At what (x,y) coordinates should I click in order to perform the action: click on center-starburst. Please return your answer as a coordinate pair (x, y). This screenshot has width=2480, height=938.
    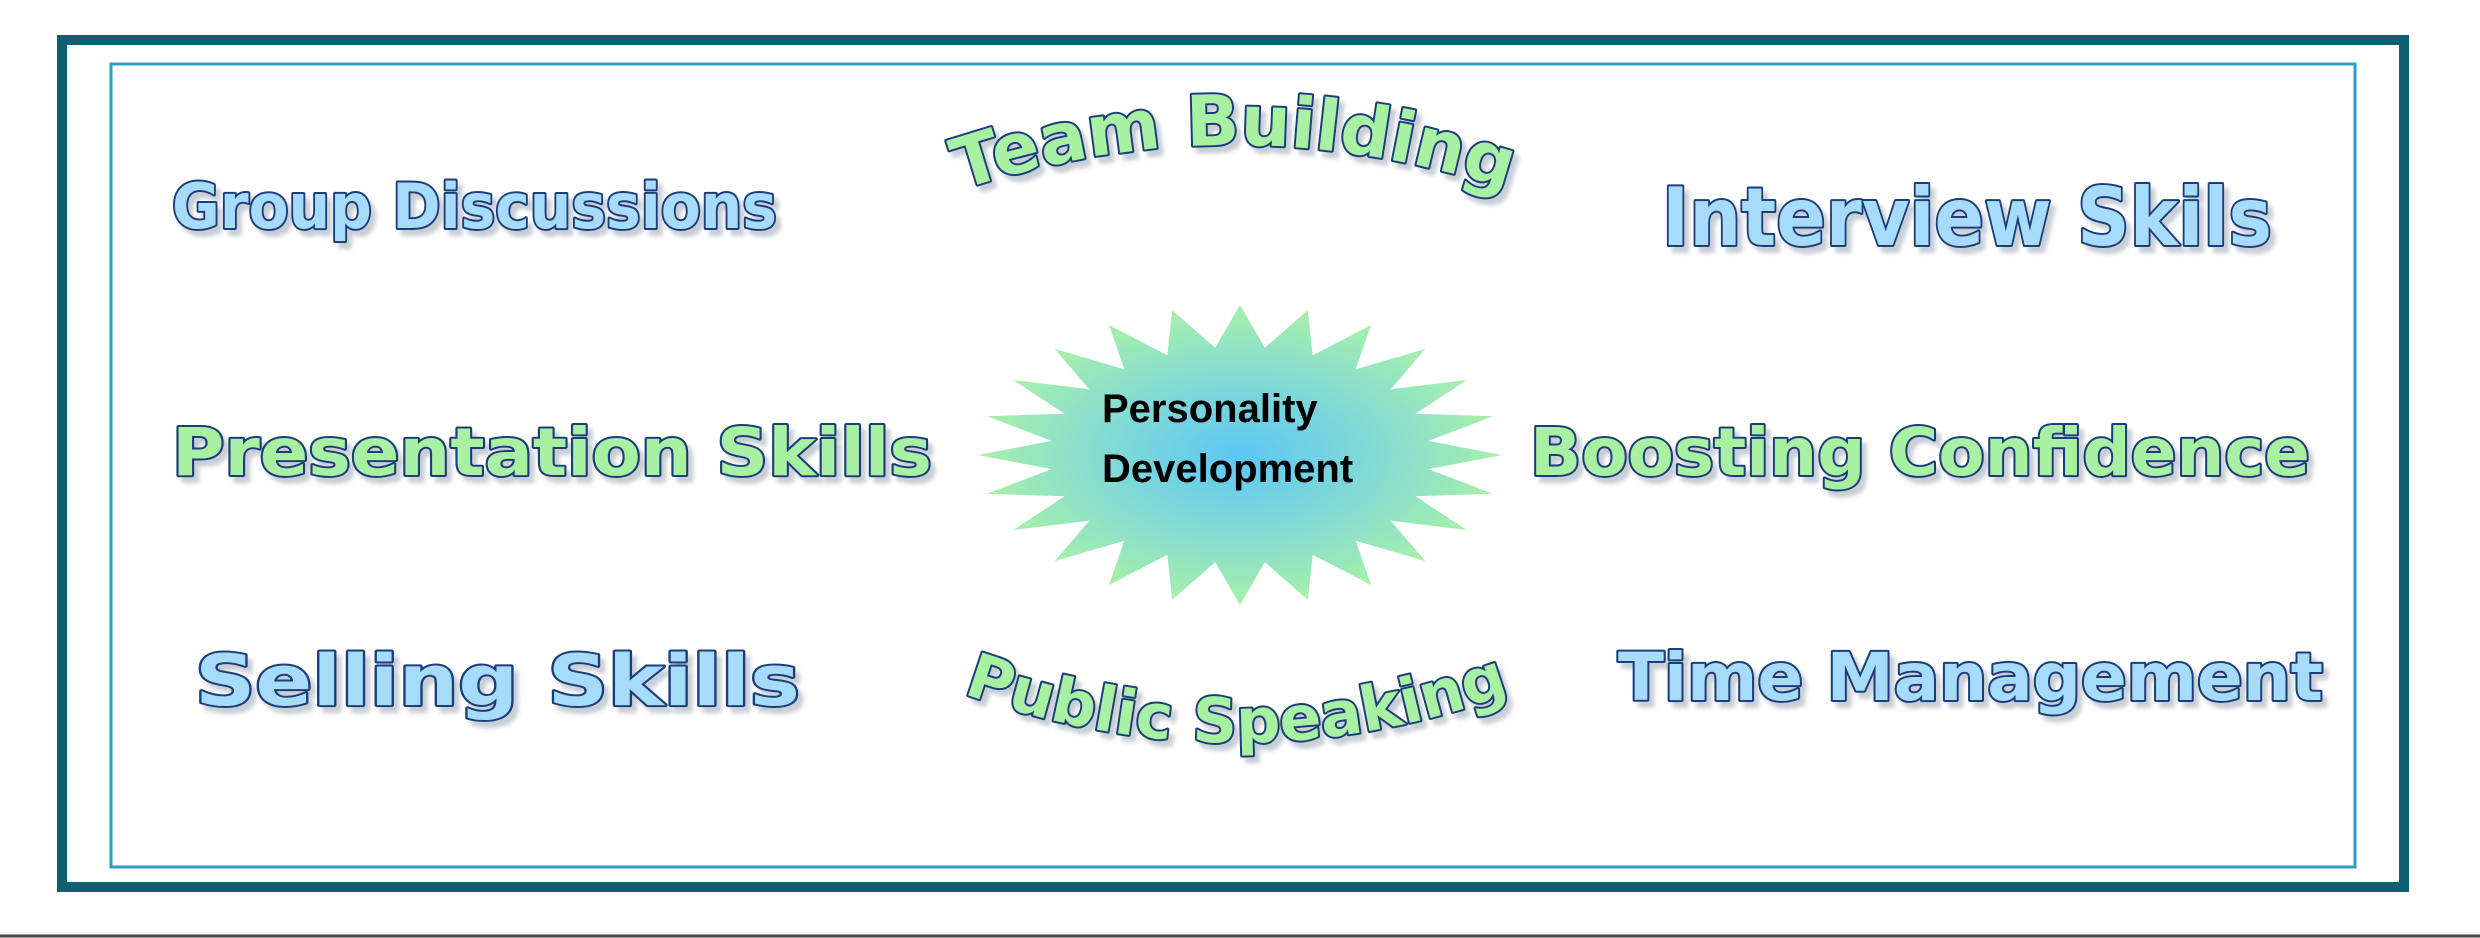
    Looking at the image, I should click on (1240, 455).